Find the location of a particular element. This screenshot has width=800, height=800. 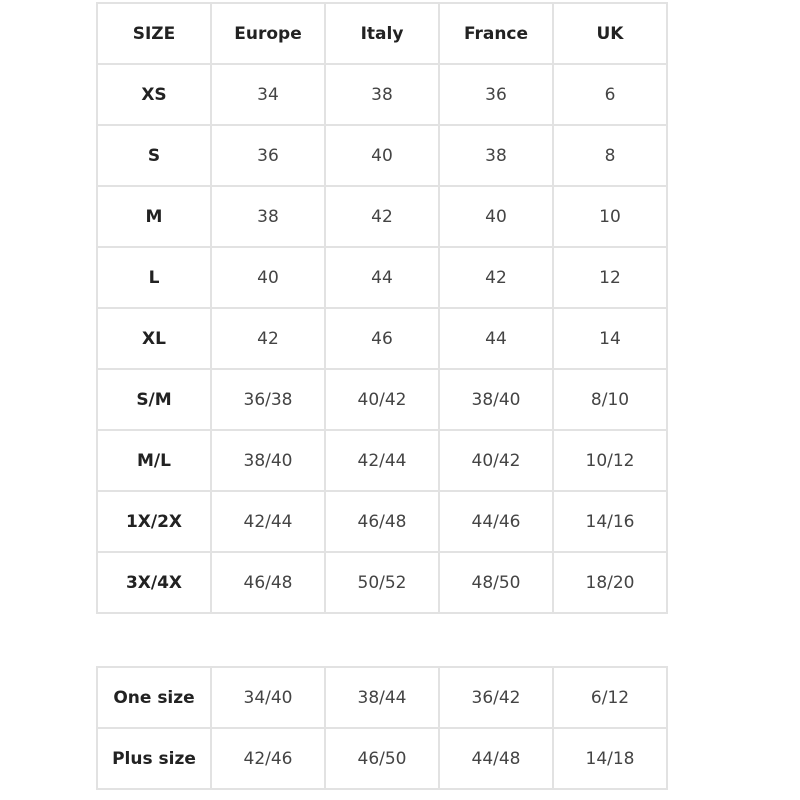

size-value-cell: 46 is located at coordinates (382, 338).